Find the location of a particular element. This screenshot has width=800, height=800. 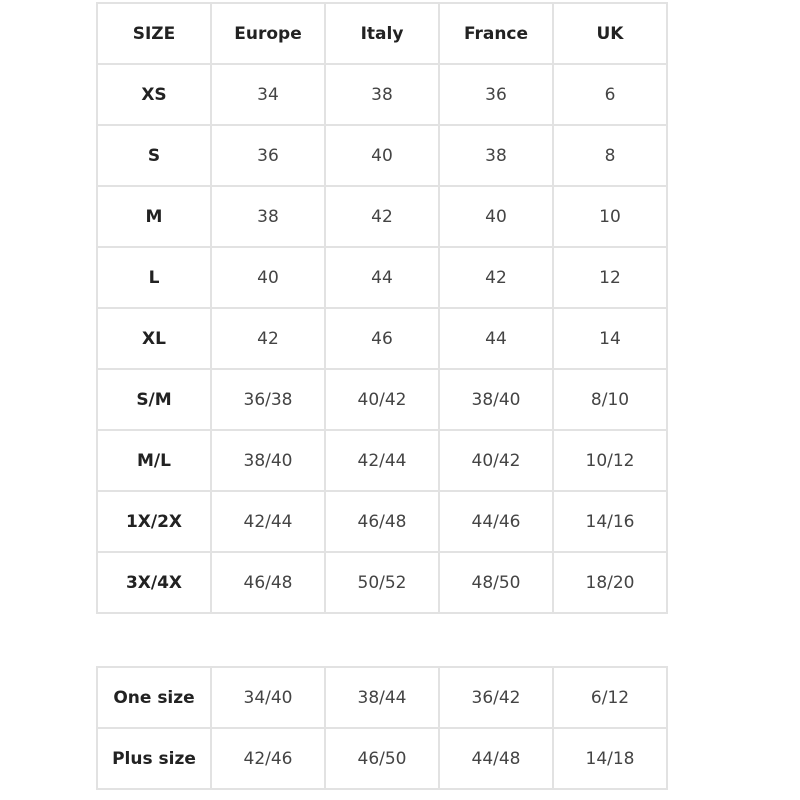

size-value-cell: 46 is located at coordinates (382, 338).